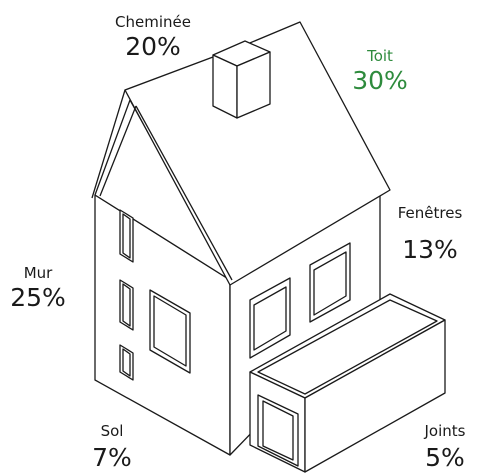 The height and width of the screenshot is (475, 480). What do you see at coordinates (153, 46) in the screenshot?
I see `label-chimney-value: 20%` at bounding box center [153, 46].